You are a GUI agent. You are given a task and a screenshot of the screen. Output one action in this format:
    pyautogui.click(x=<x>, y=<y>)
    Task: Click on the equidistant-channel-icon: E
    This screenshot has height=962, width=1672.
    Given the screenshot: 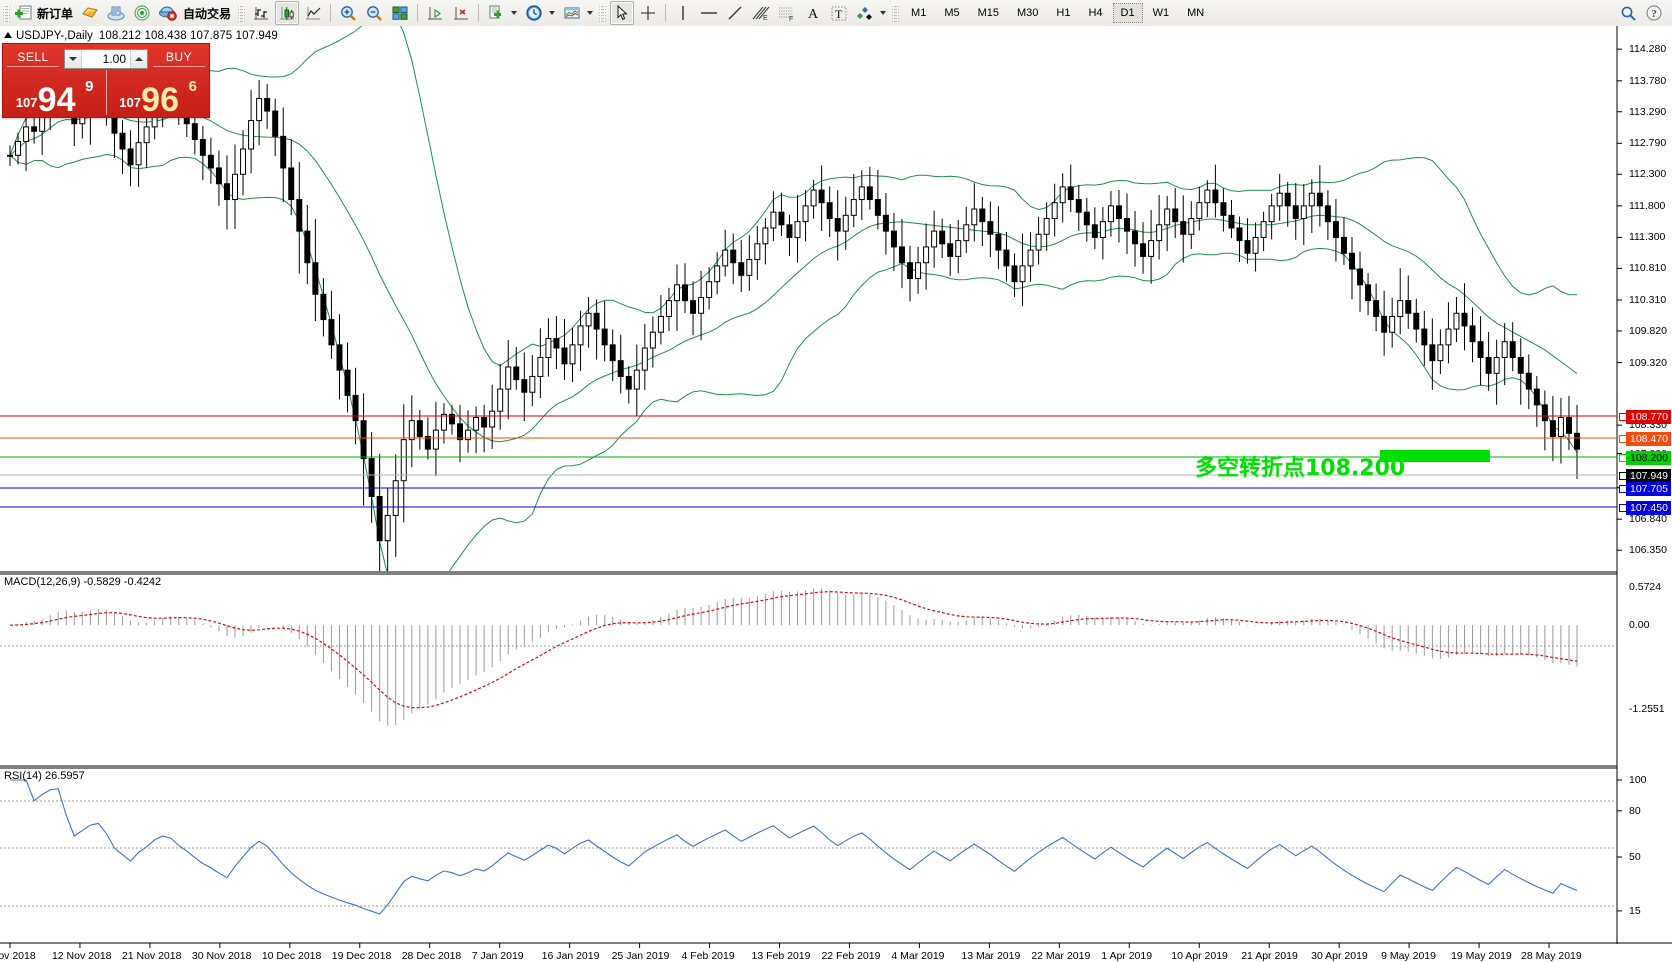 What is the action you would take?
    pyautogui.click(x=761, y=13)
    